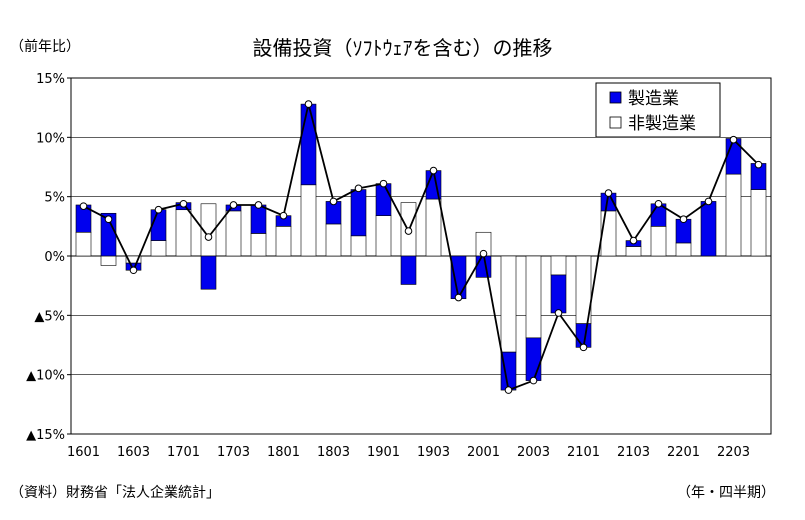 This screenshot has width=805, height=520. What do you see at coordinates (726, 493) in the screenshot?
I see `x-axis-note: （年・四半期）` at bounding box center [726, 493].